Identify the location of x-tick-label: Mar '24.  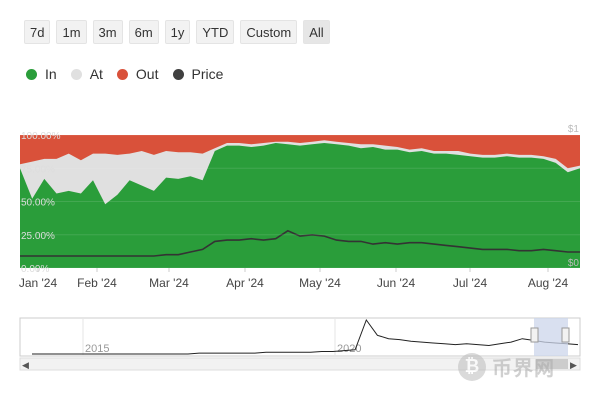
(169, 283).